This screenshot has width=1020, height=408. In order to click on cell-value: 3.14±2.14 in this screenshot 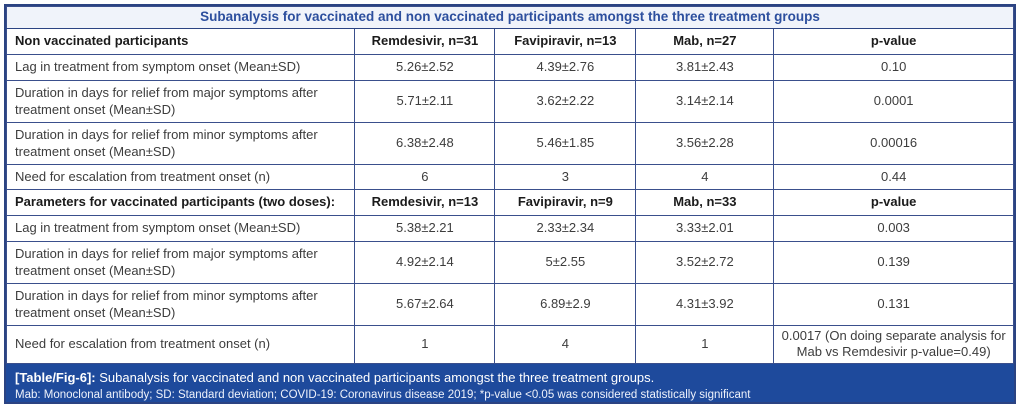, I will do `click(705, 101)`.